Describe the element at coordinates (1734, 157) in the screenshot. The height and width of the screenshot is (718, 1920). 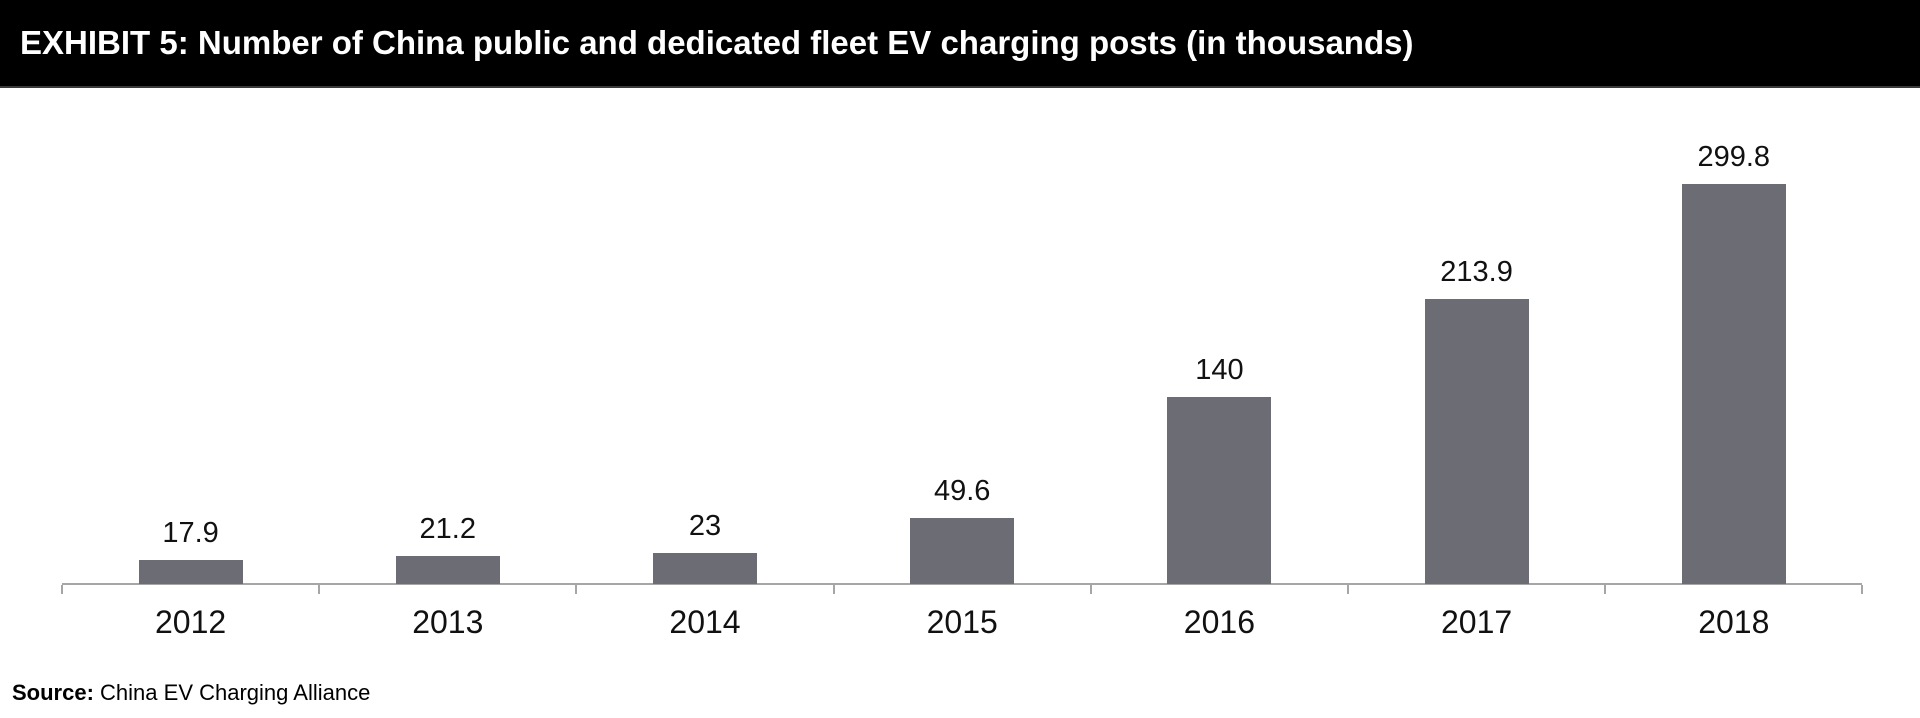
I see `bar-value-label-2018: 299.8` at that location.